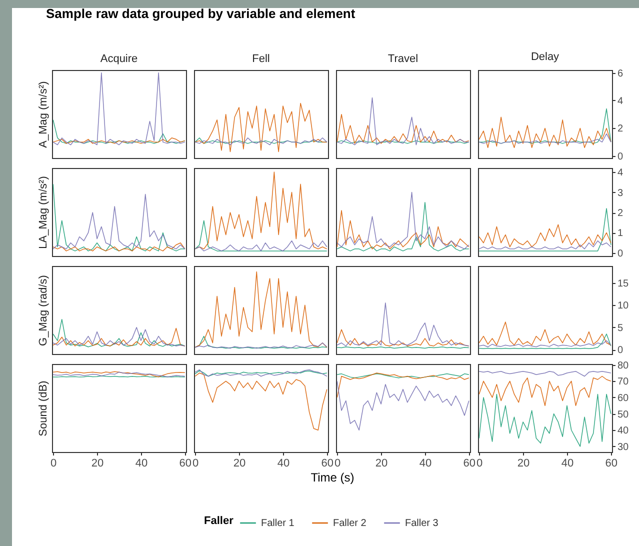 The image size is (639, 546). What do you see at coordinates (624, 382) in the screenshot?
I see `y-tick-label: 70` at bounding box center [624, 382].